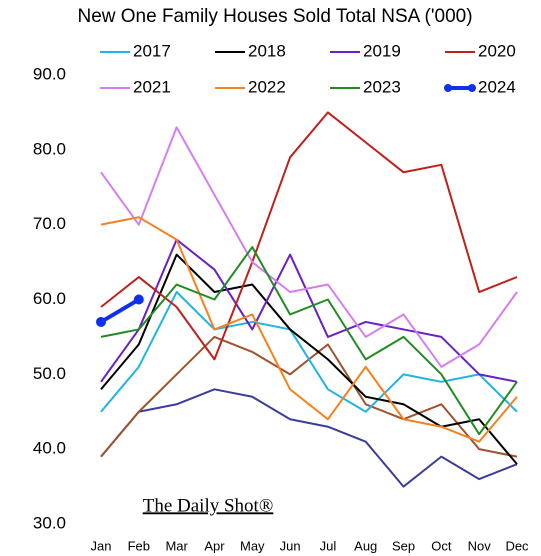  I want to click on y-tick-label: 60.0, so click(49, 298).